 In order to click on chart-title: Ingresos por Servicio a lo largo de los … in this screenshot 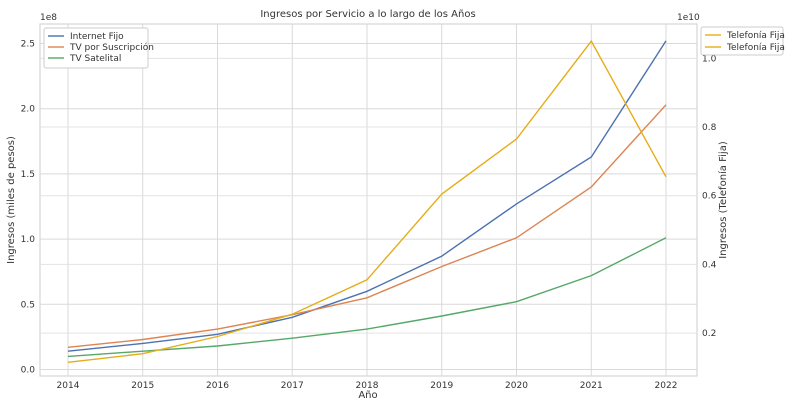, I will do `click(367, 14)`.